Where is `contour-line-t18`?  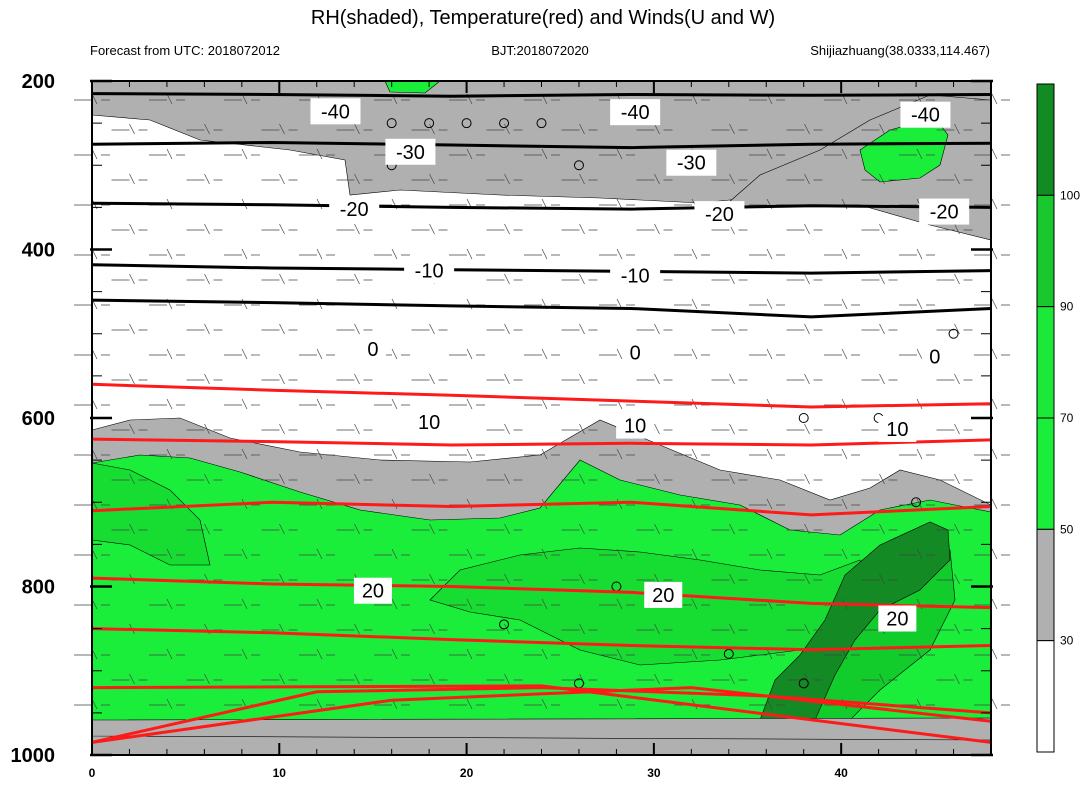 contour-line-t18 is located at coordinates (541, 508).